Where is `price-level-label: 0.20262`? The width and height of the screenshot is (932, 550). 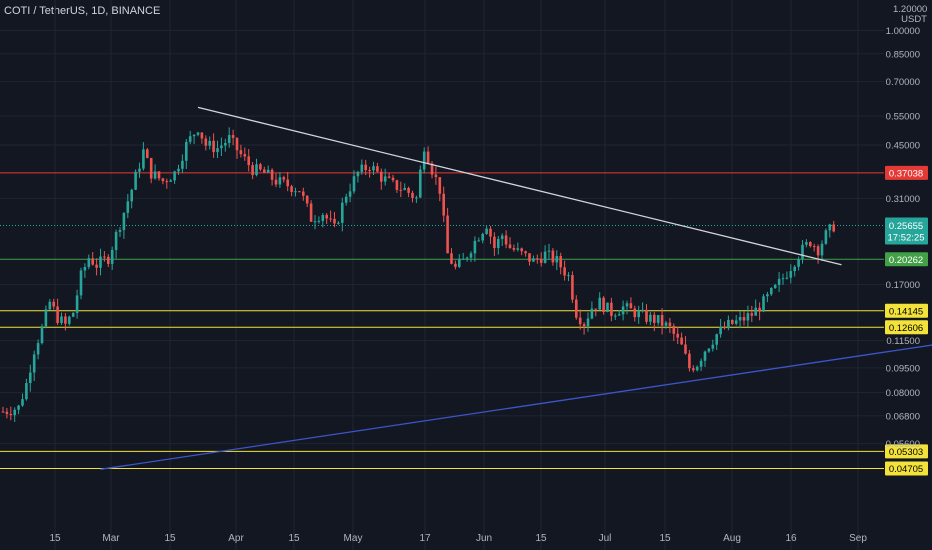 price-level-label: 0.20262 is located at coordinates (906, 260).